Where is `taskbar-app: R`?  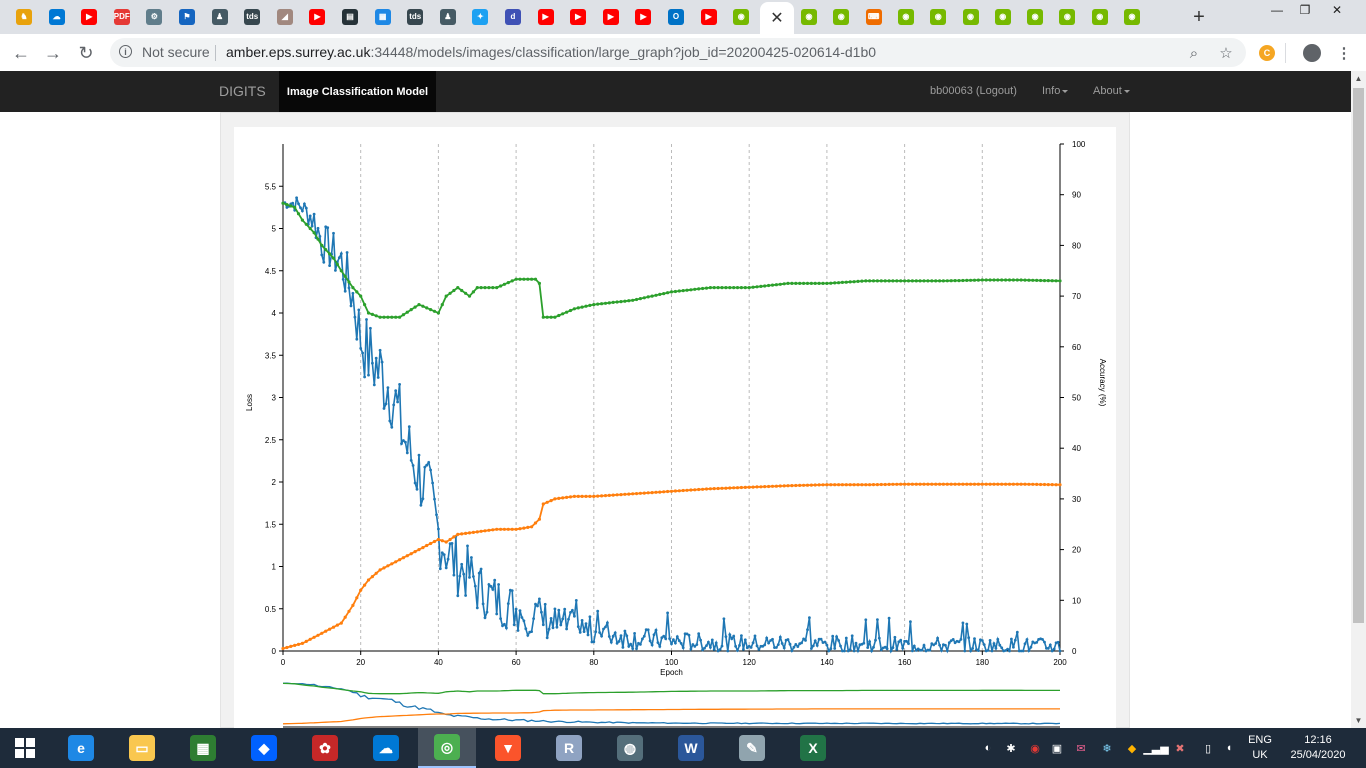 taskbar-app: R is located at coordinates (569, 748).